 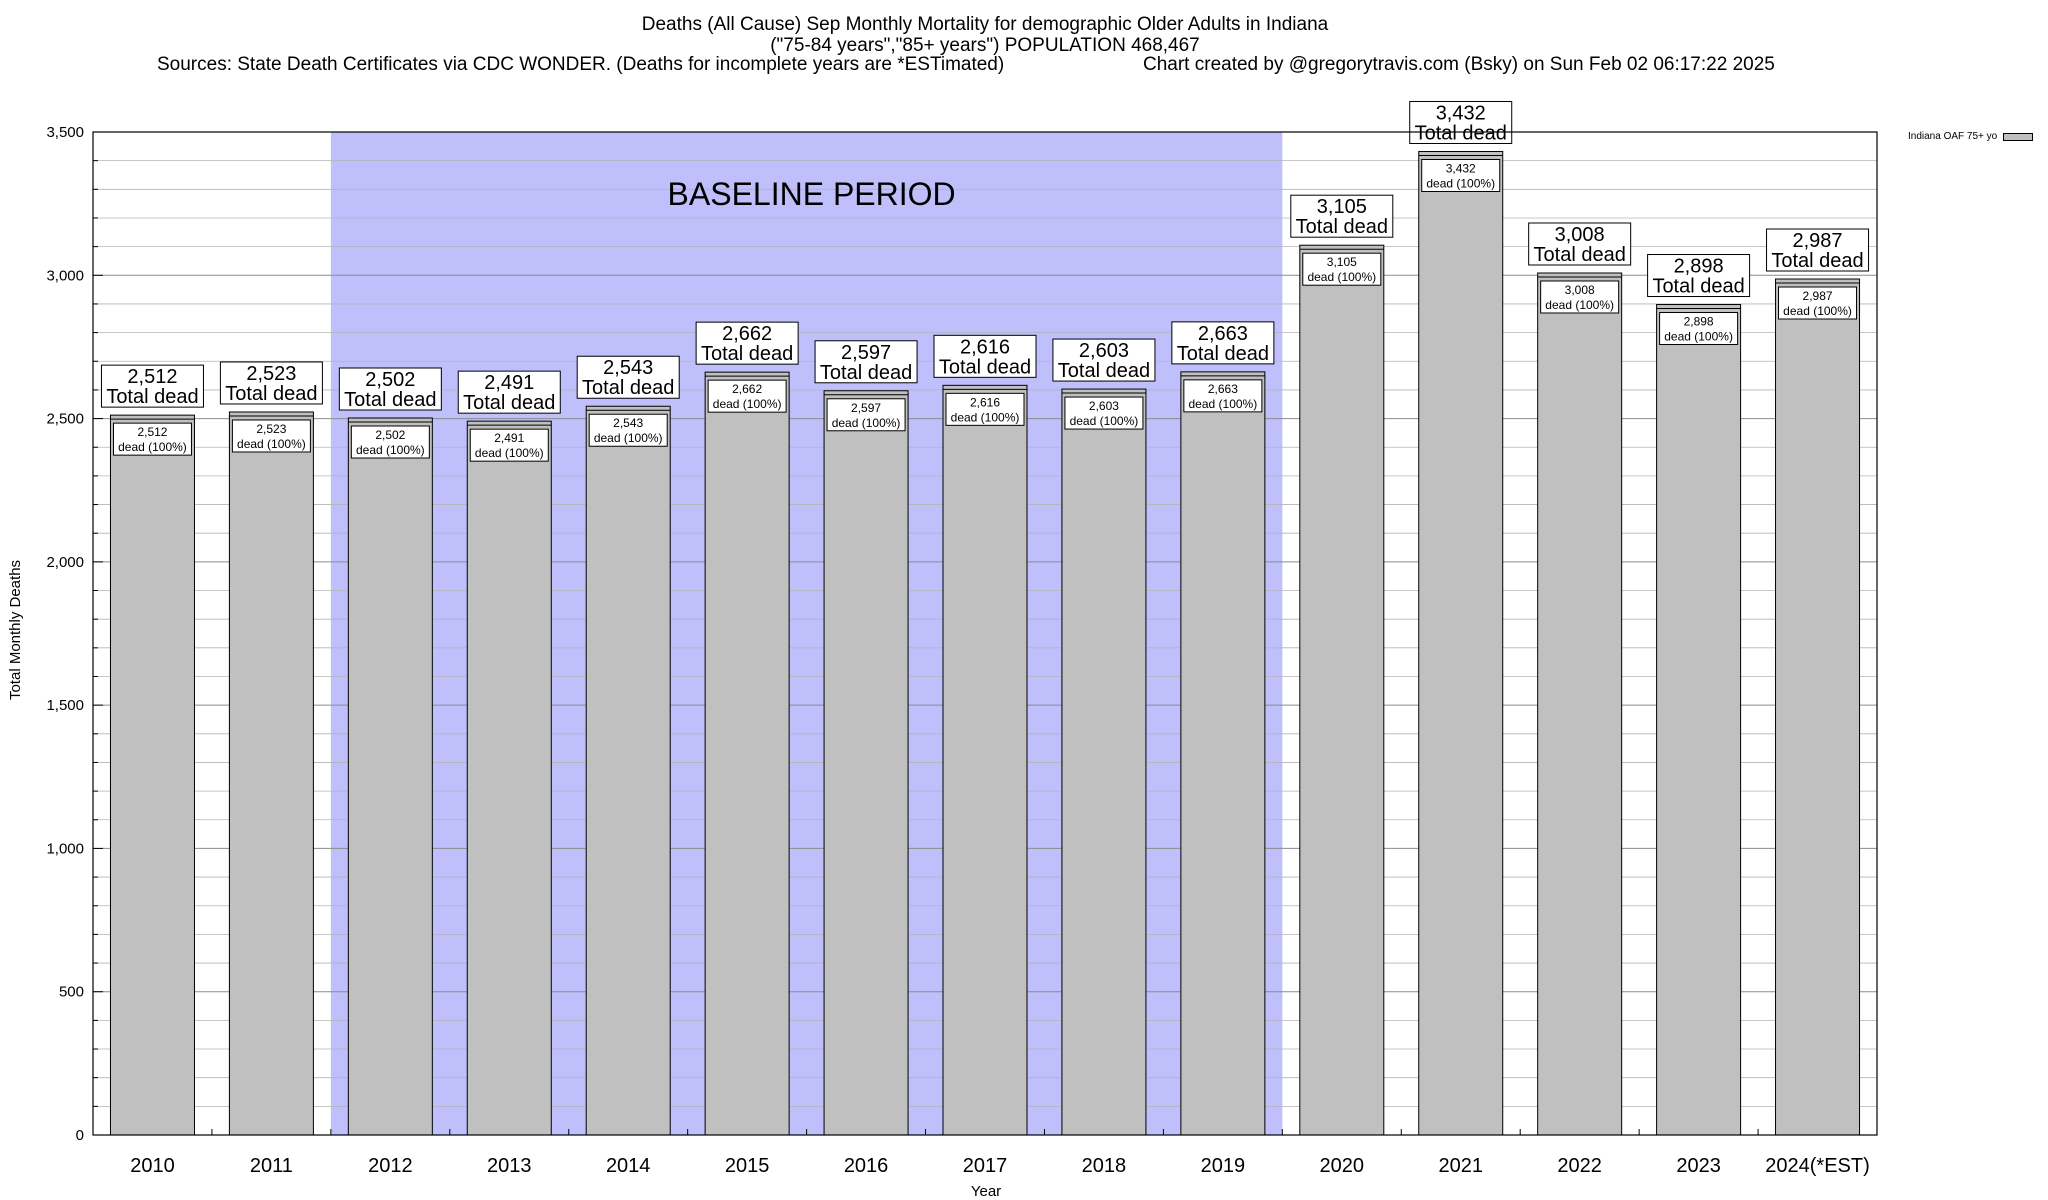 What do you see at coordinates (65, 562) in the screenshot?
I see `y-tick-label: 2,000` at bounding box center [65, 562].